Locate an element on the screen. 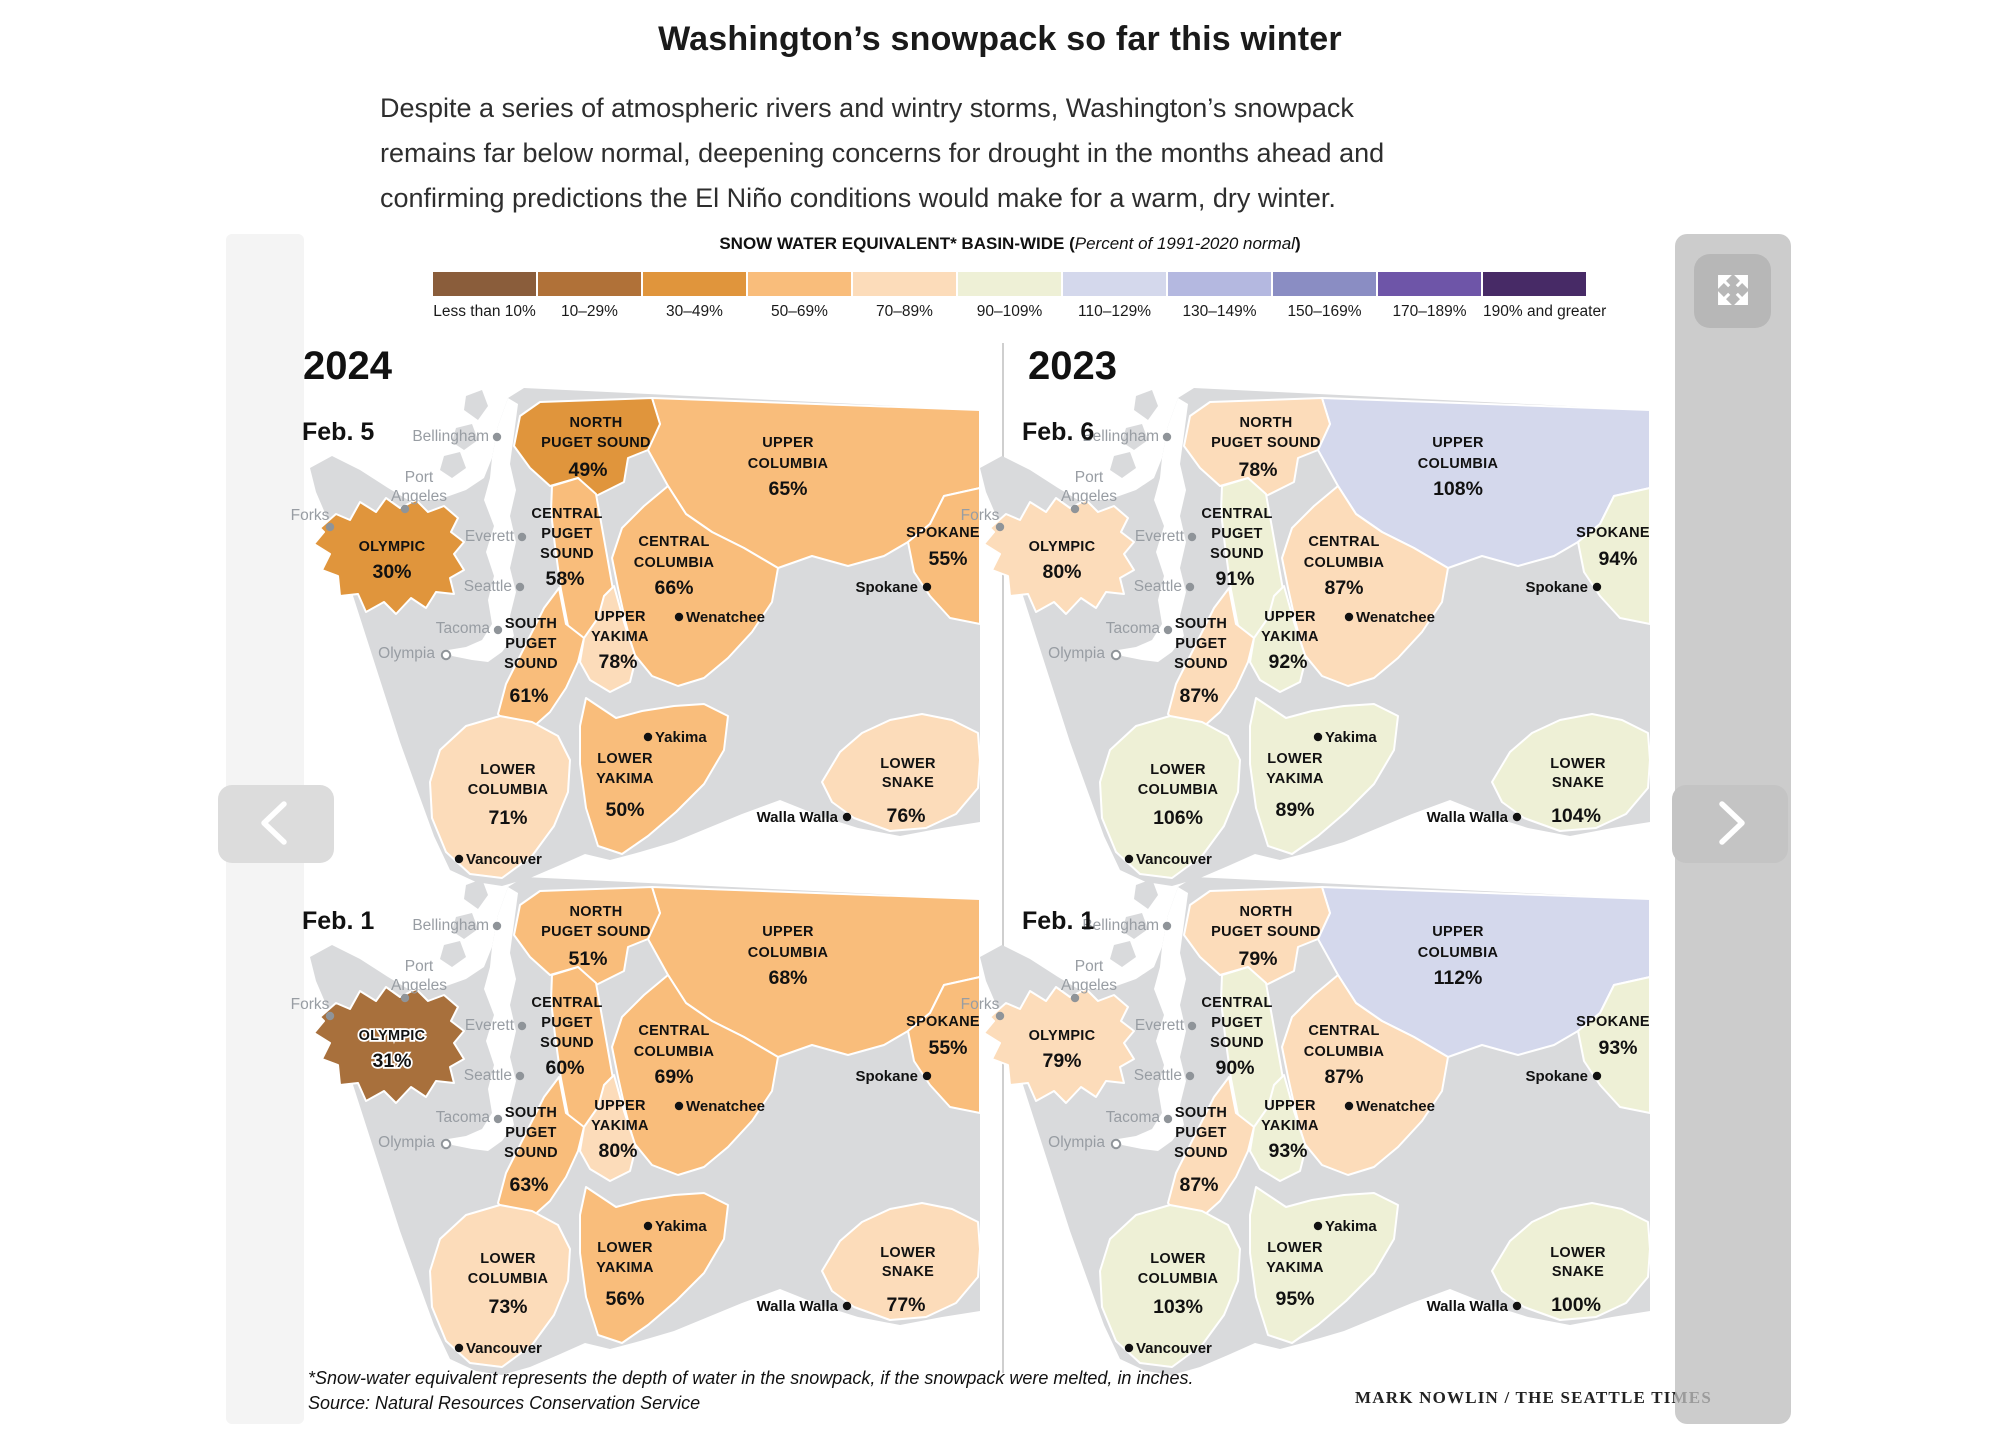  basin-cps-label: SOUND is located at coordinates (567, 554).